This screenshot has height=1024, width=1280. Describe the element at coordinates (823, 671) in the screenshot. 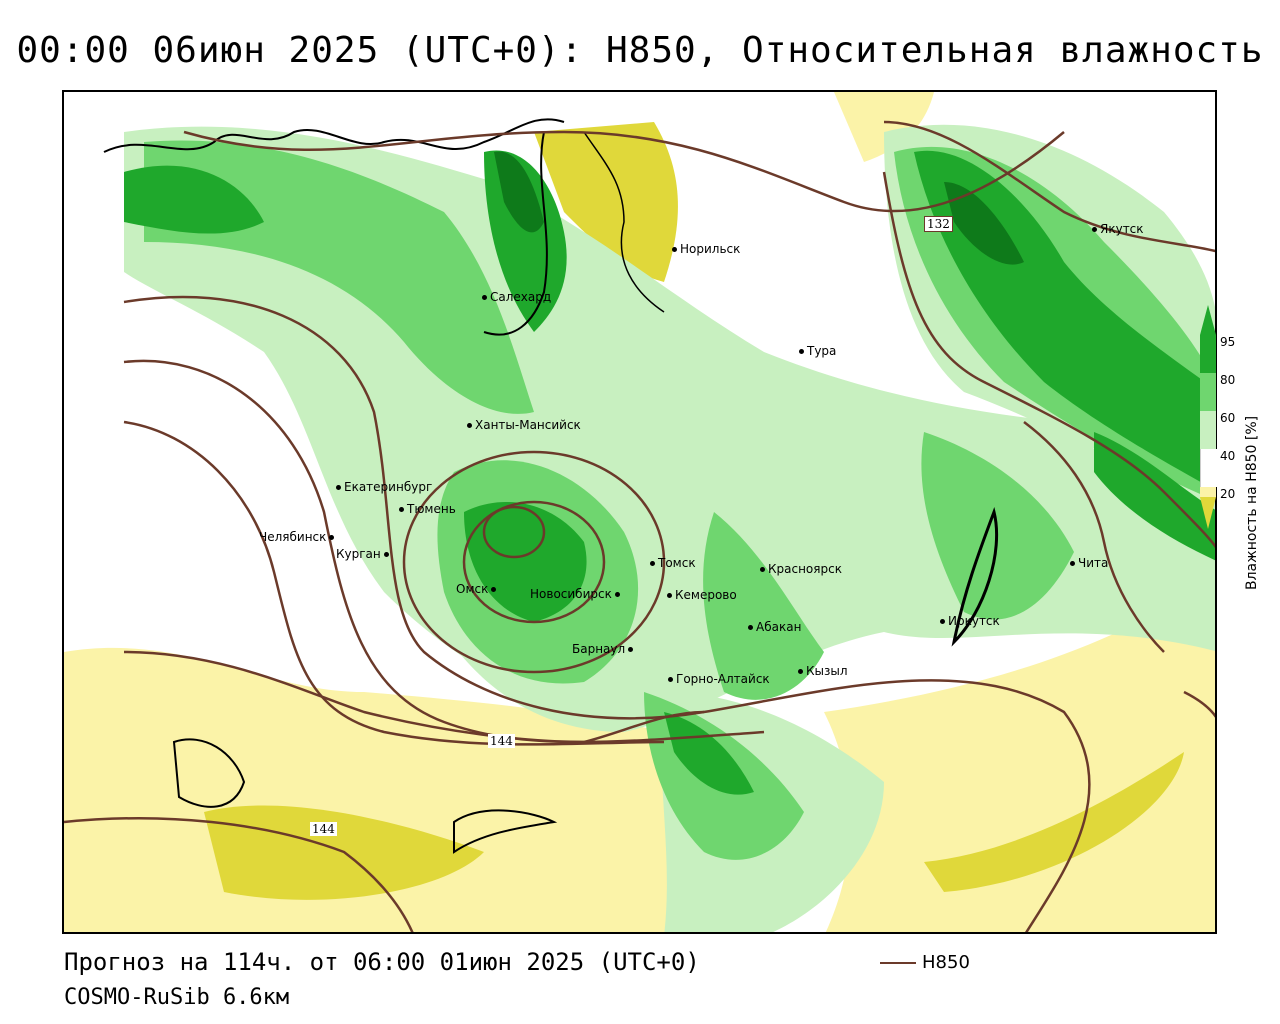

I see `city-kyzyl: Кызыл` at that location.